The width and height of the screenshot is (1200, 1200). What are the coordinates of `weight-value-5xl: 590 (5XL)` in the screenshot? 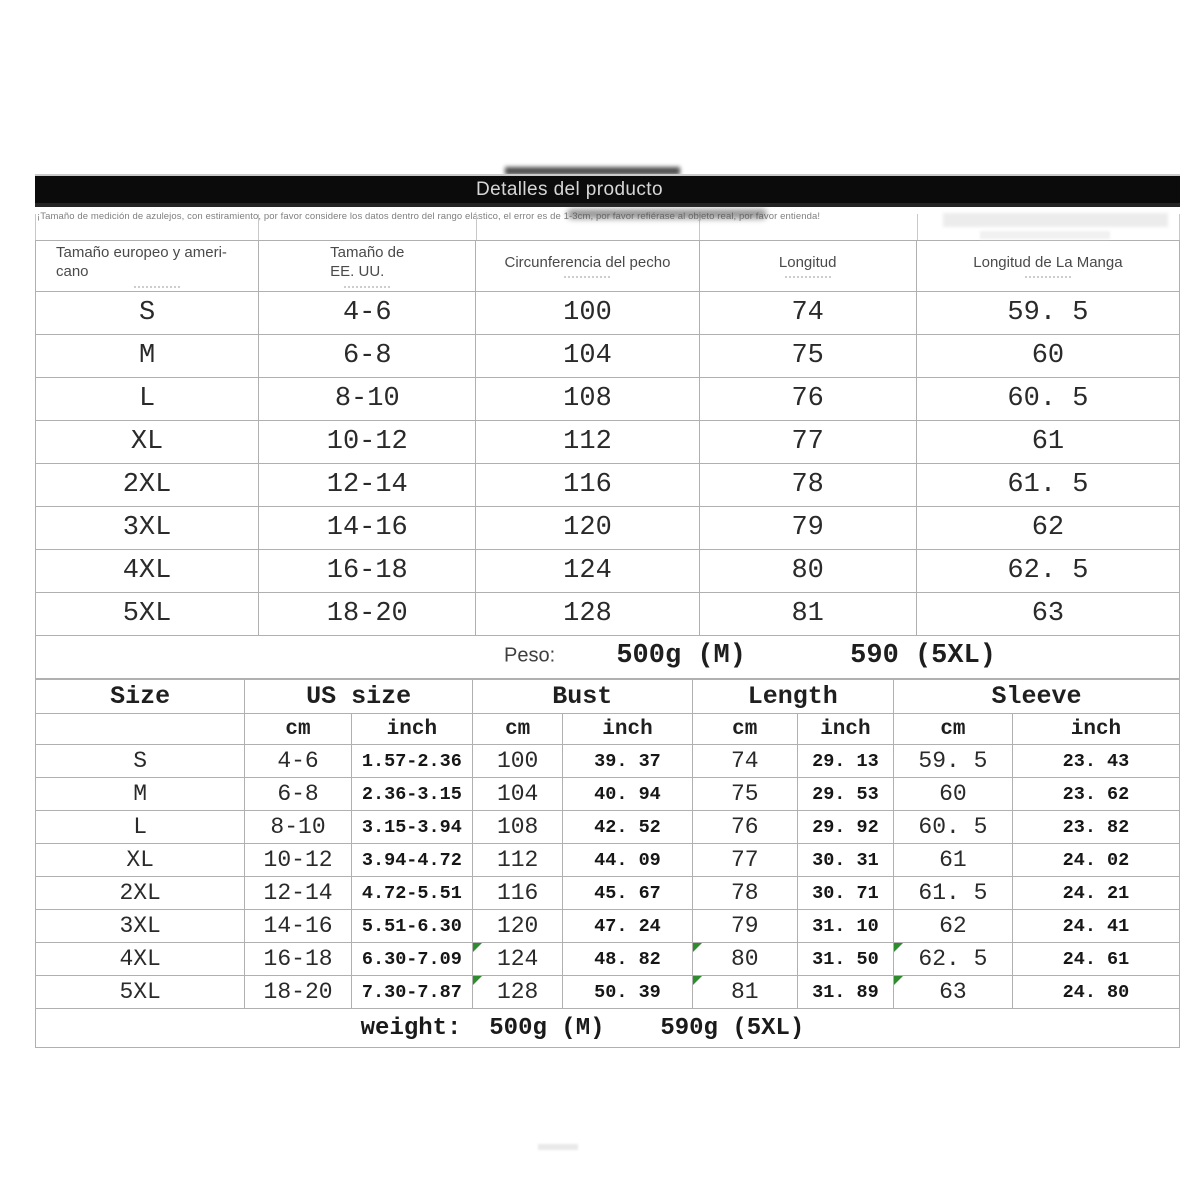 It's located at (923, 656).